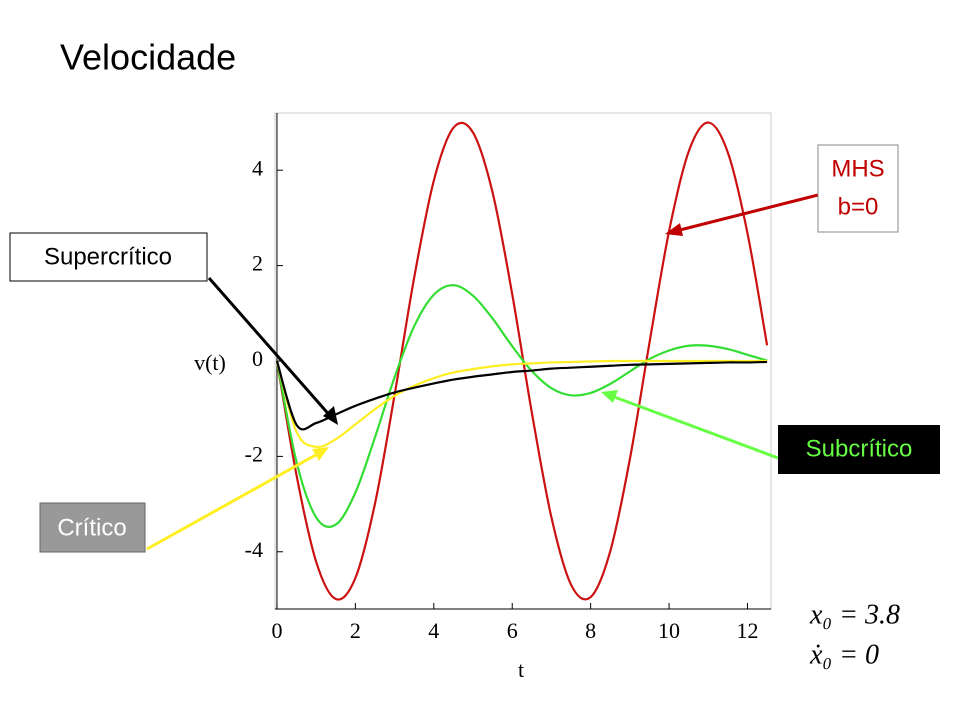 The image size is (960, 720). Describe the element at coordinates (355, 630) in the screenshot. I see `x-tick-label: 2` at that location.